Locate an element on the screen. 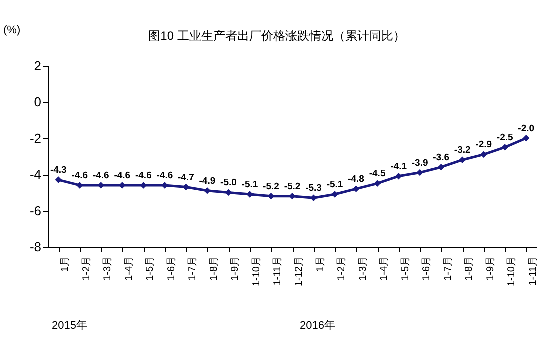 This screenshot has height=350, width=554. text: 2015年 is located at coordinates (70, 326).